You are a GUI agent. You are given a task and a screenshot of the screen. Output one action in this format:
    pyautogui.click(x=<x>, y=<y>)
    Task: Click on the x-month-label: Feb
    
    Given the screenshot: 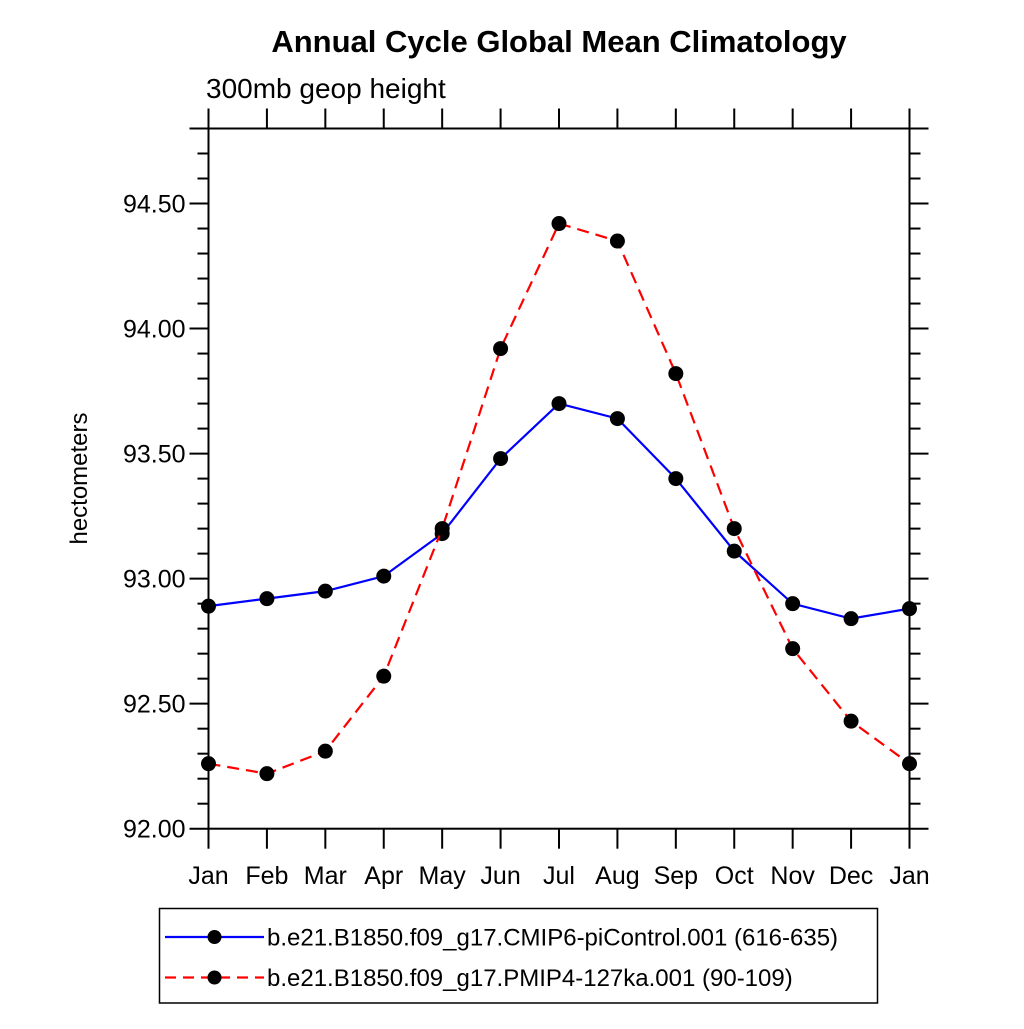 What is the action you would take?
    pyautogui.click(x=266, y=876)
    